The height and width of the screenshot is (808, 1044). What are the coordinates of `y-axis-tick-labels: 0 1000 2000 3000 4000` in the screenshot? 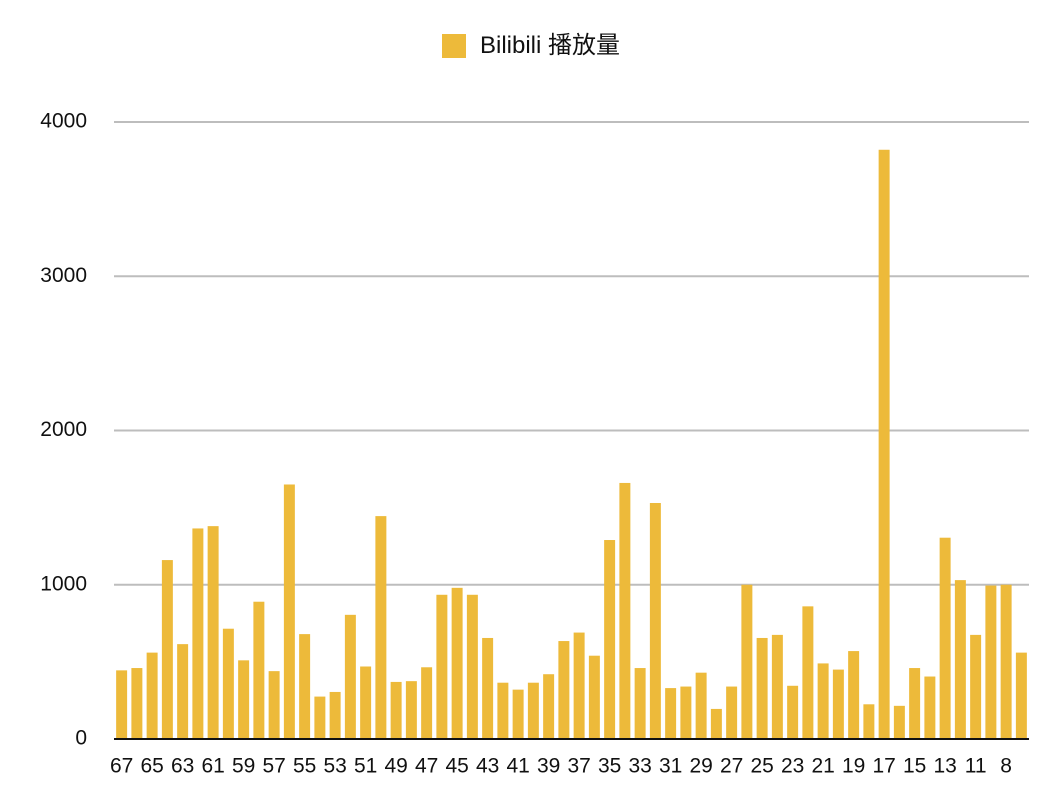 It's located at (63, 430).